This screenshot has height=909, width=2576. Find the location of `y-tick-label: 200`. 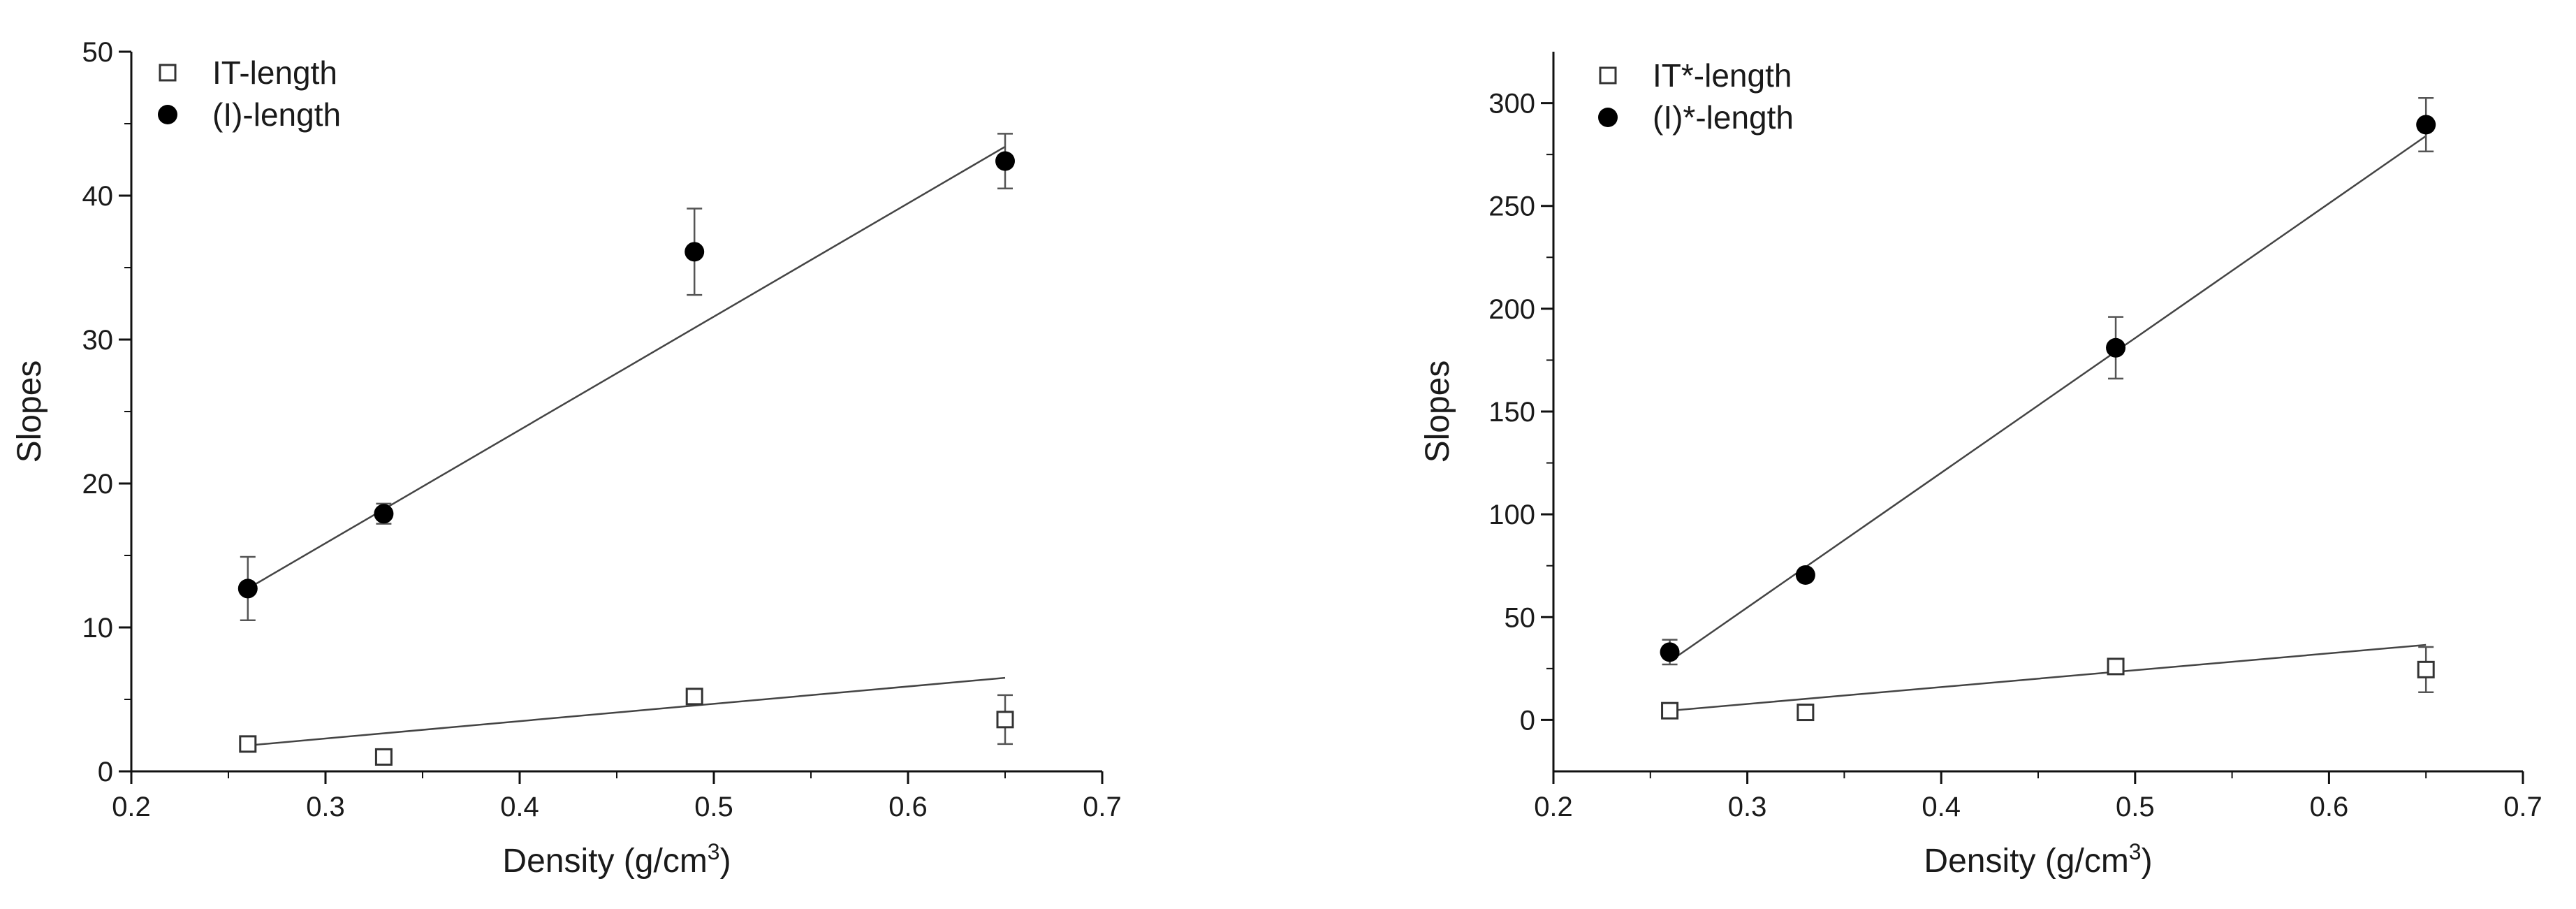

y-tick-label: 200 is located at coordinates (1511, 309).